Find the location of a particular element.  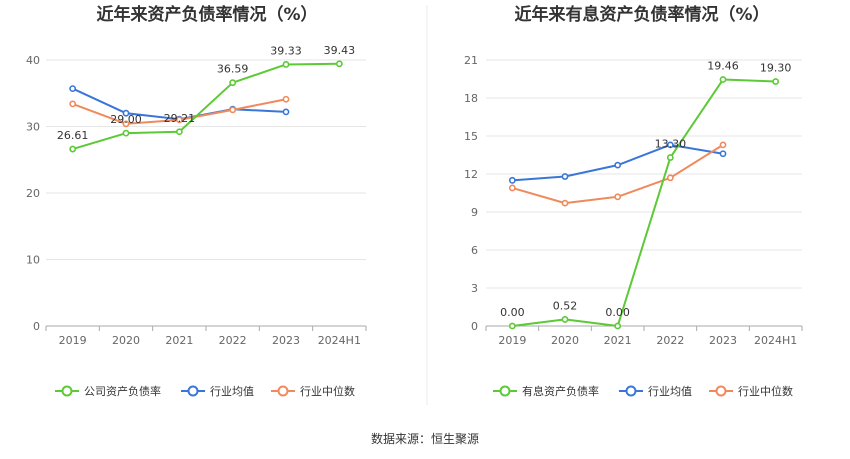

y-tick-label: 3 is located at coordinates (474, 288).